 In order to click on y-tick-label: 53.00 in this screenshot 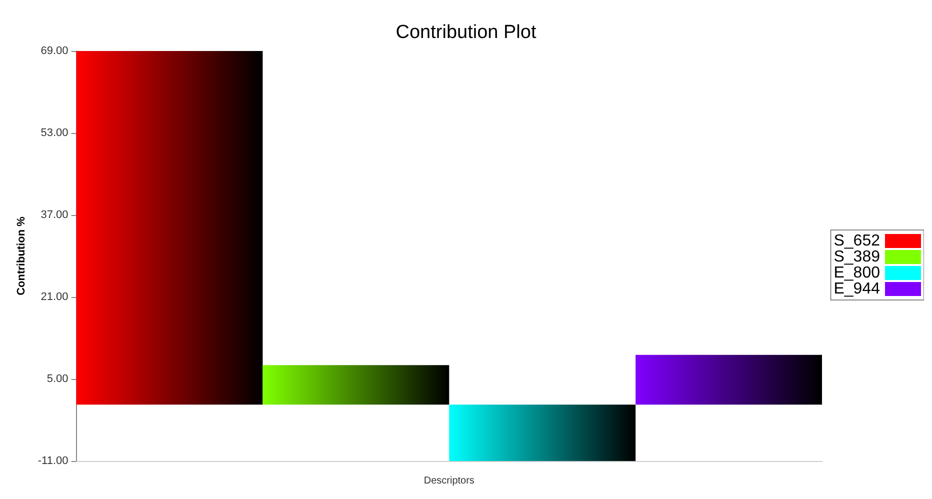, I will do `click(54, 133)`.